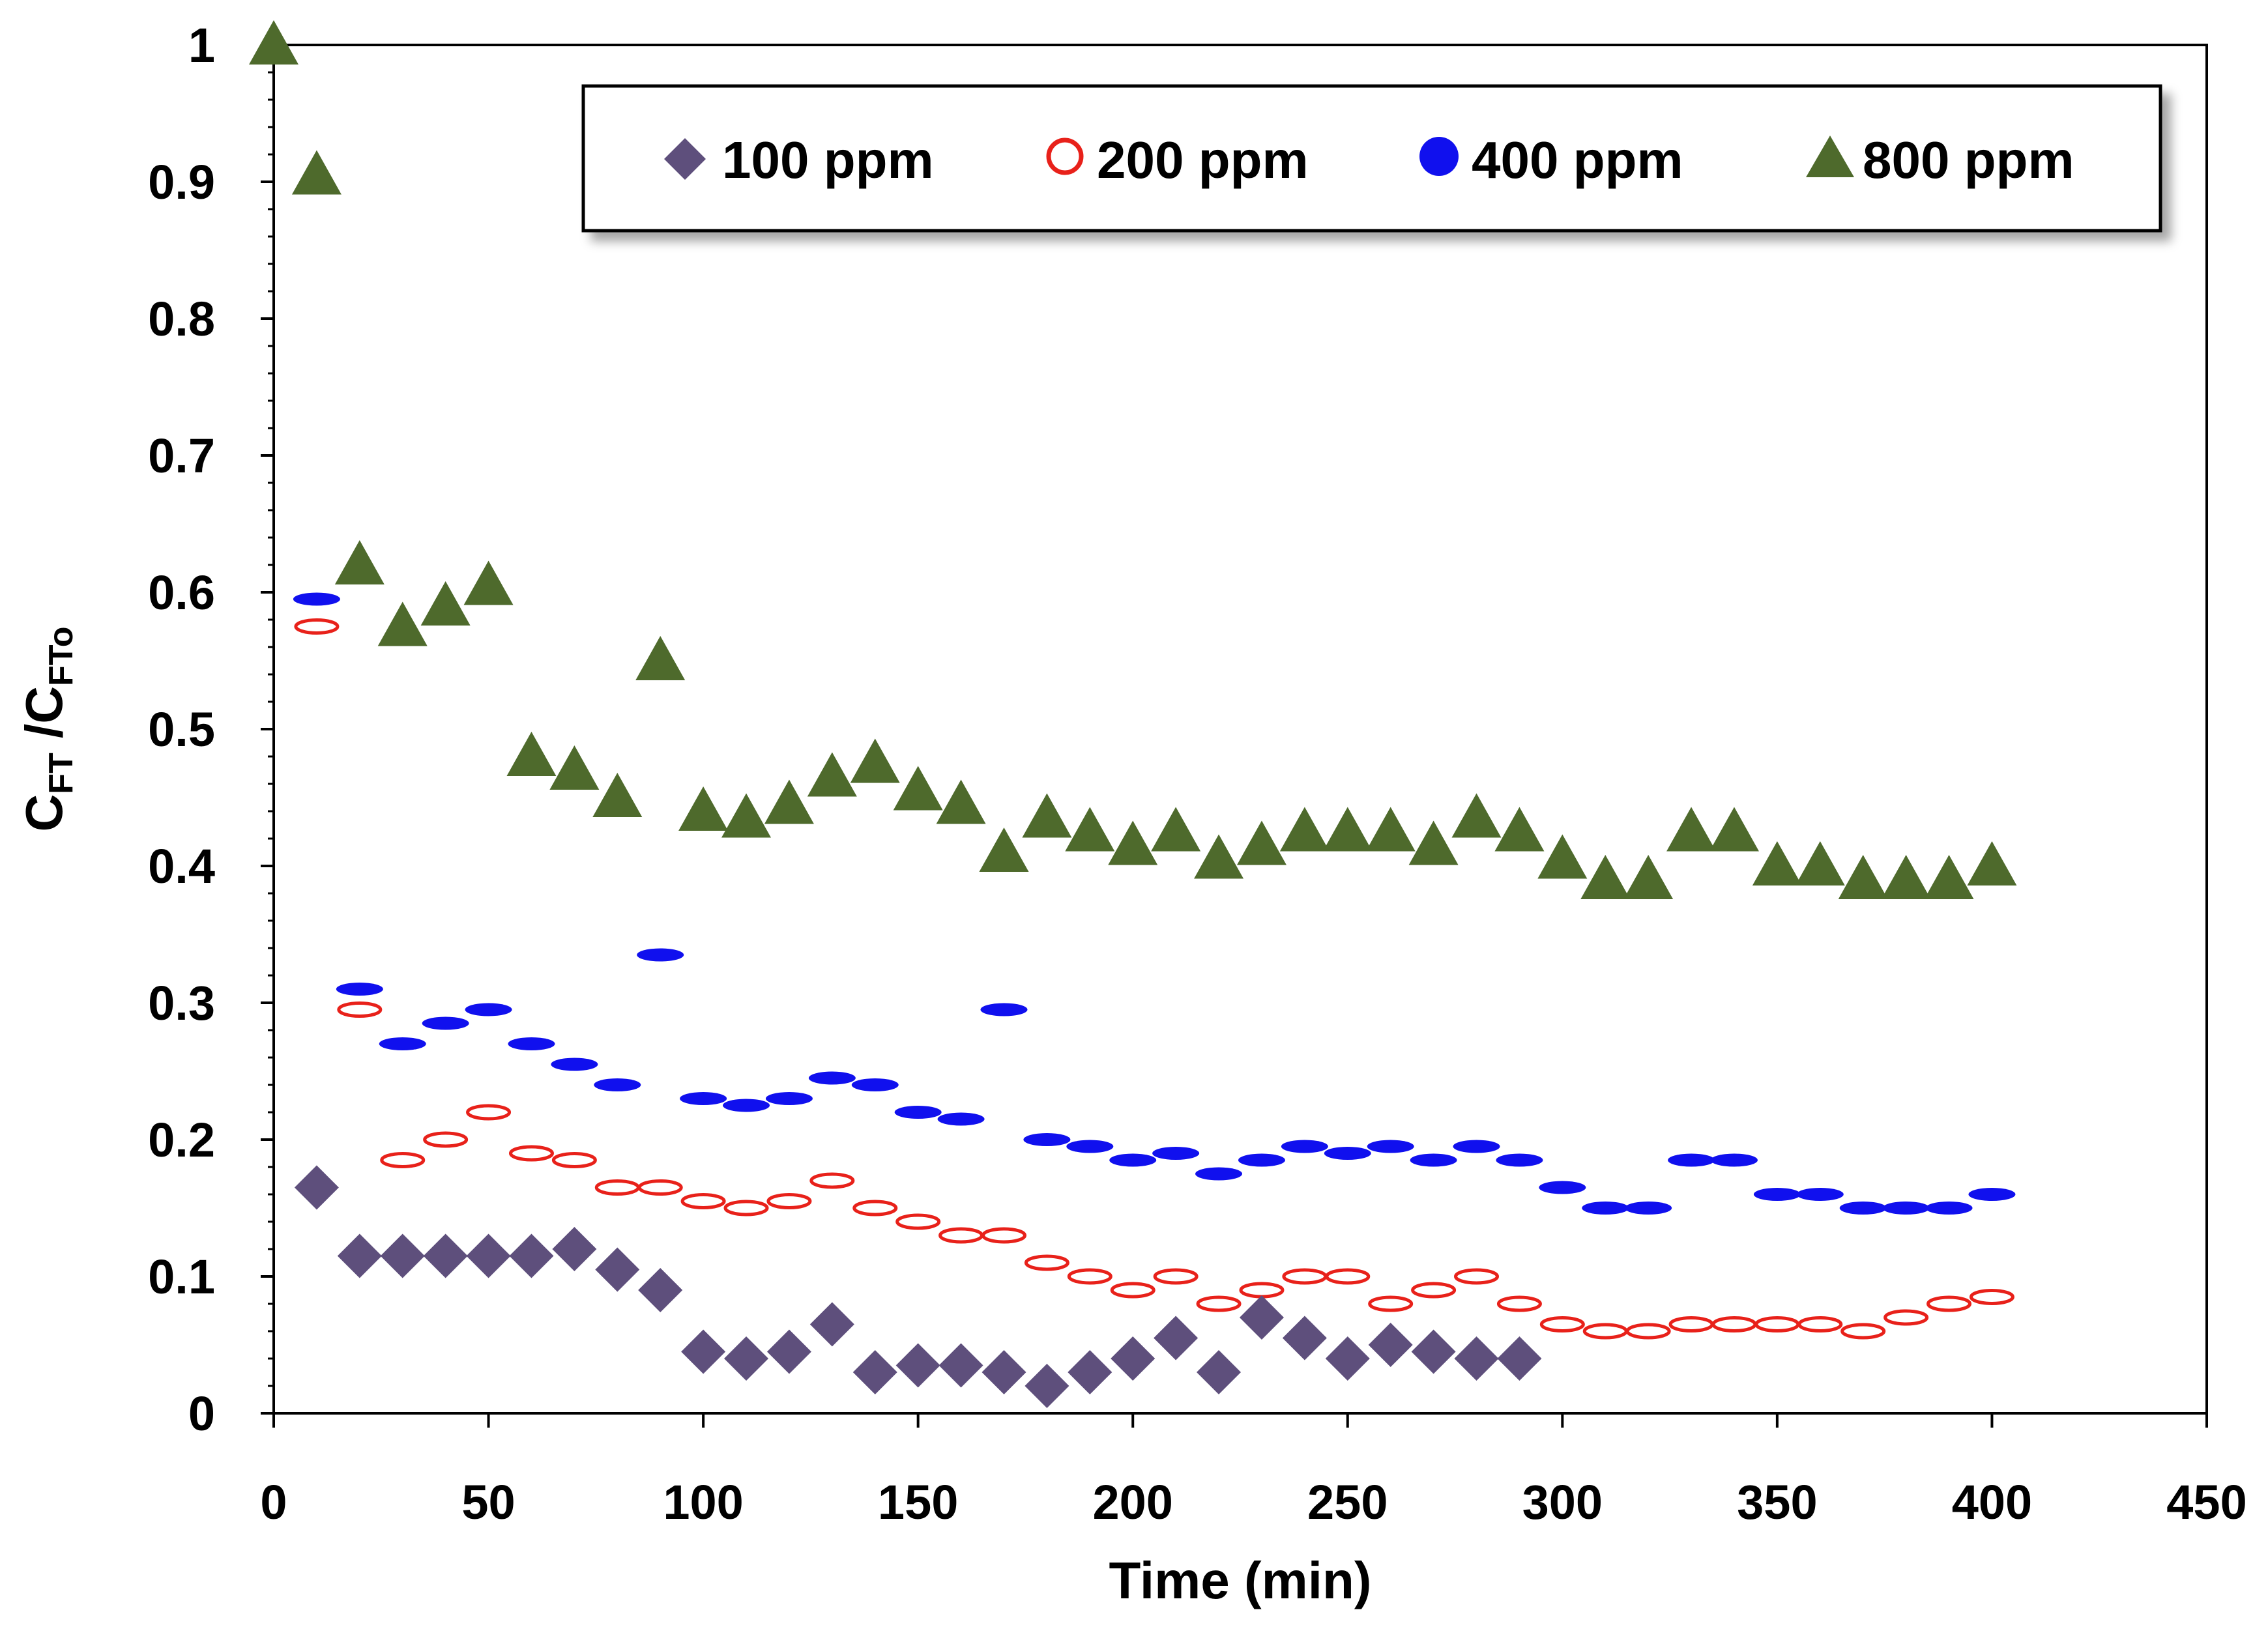 This screenshot has height=1627, width=2268. What do you see at coordinates (1132, 1502) in the screenshot?
I see `x-tick-label: 200` at bounding box center [1132, 1502].